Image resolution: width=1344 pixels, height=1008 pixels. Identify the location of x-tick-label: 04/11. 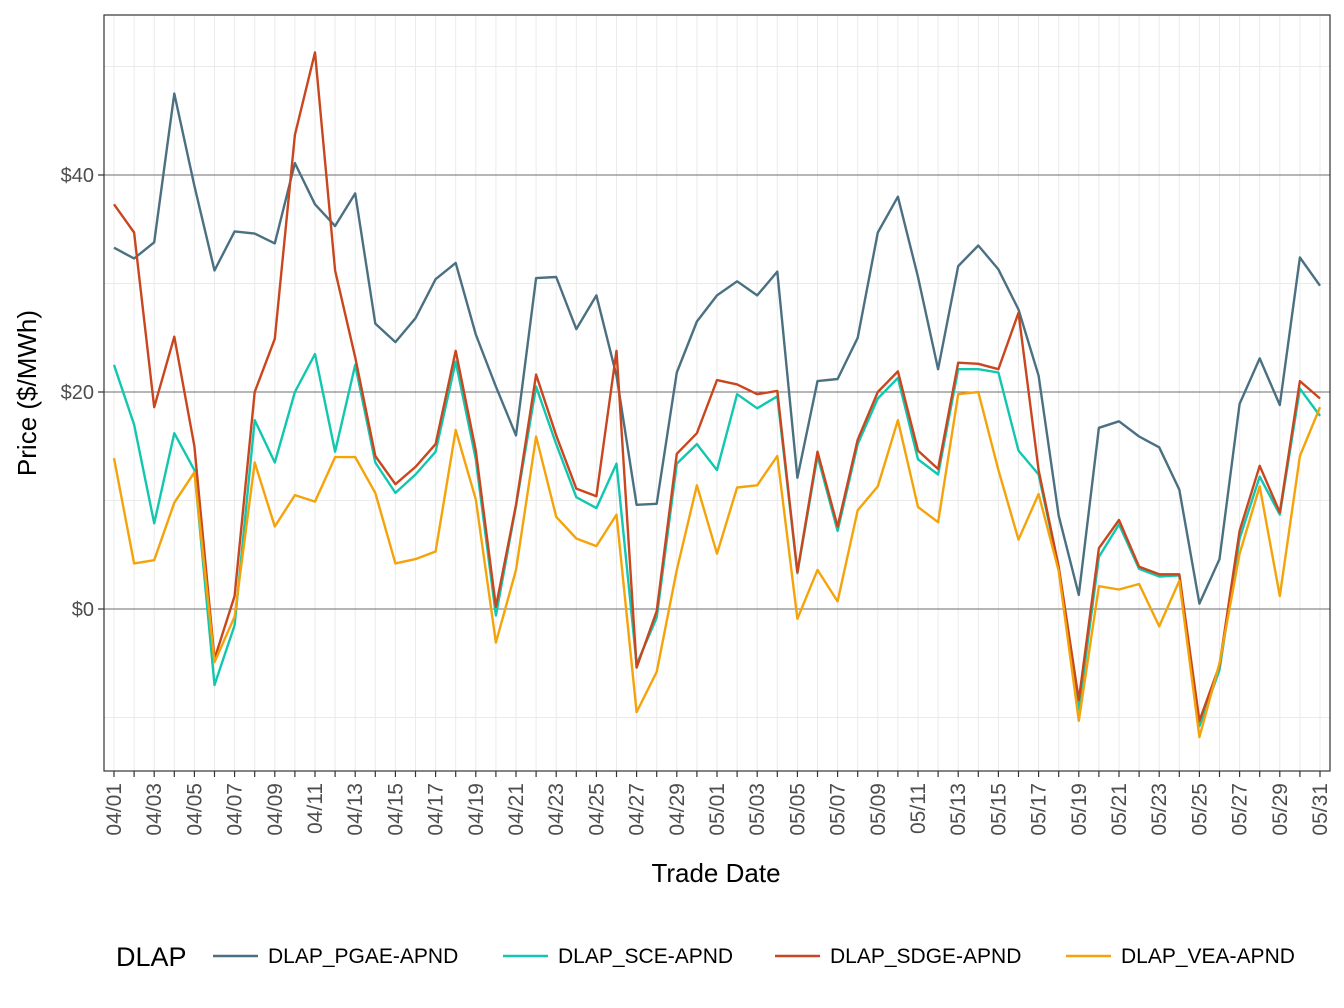
(315, 808).